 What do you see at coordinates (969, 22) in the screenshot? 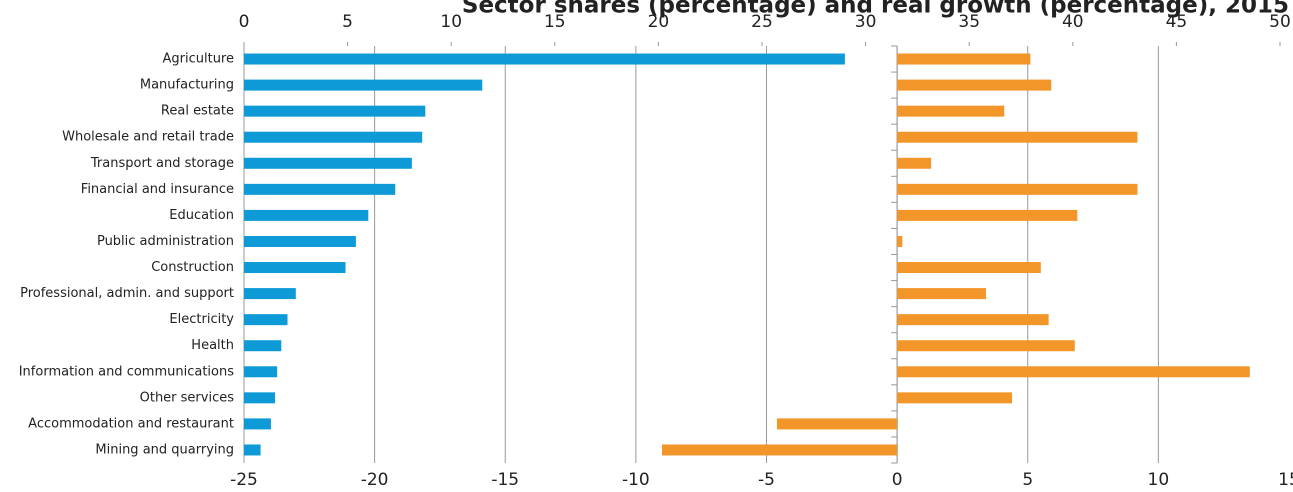
I see `x-tick-label: 35` at bounding box center [969, 22].